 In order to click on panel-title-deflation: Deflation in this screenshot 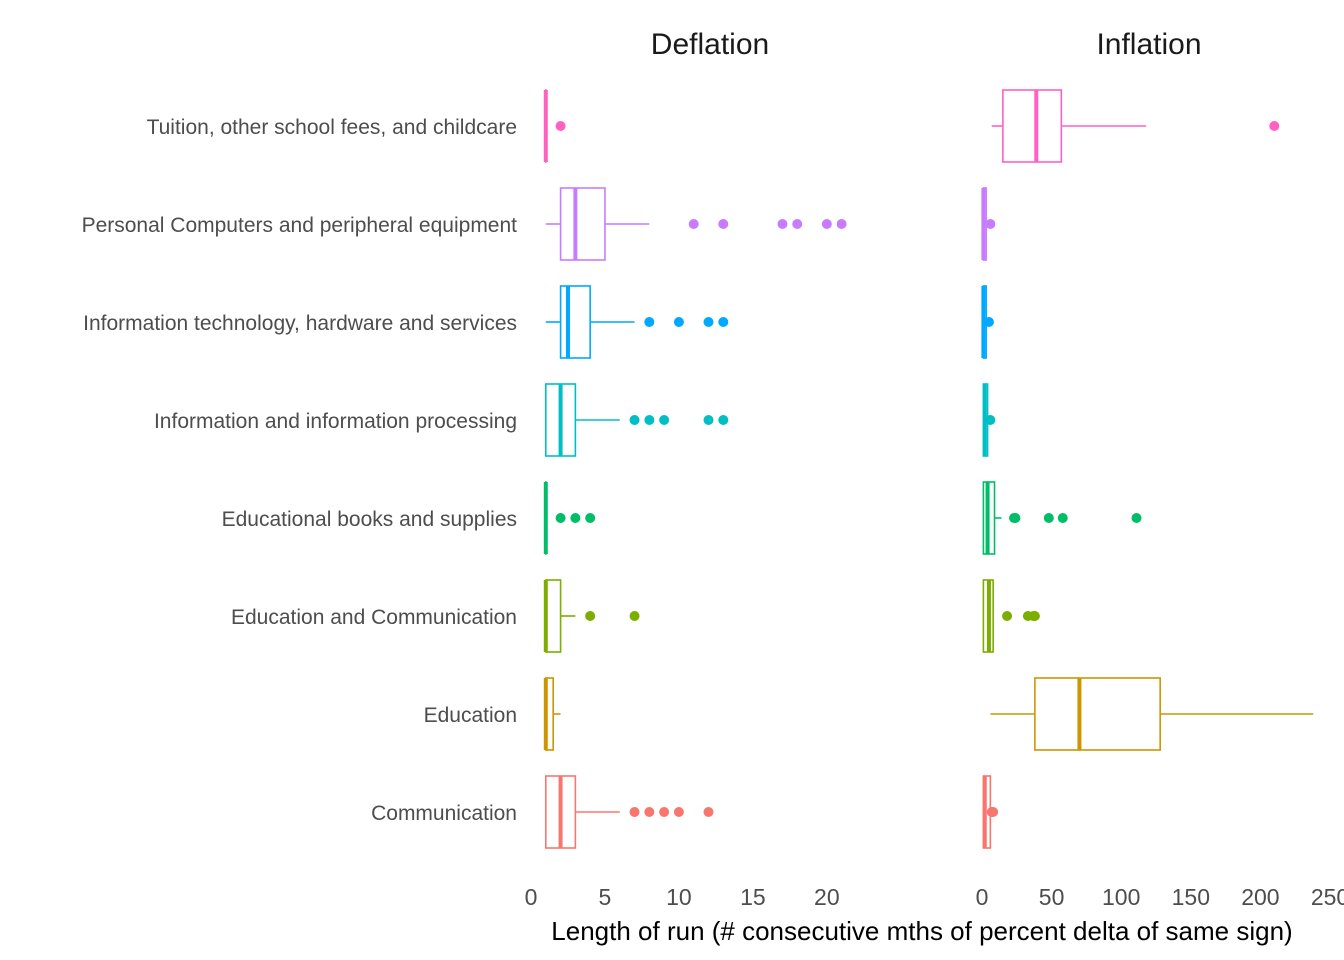, I will do `click(710, 44)`.